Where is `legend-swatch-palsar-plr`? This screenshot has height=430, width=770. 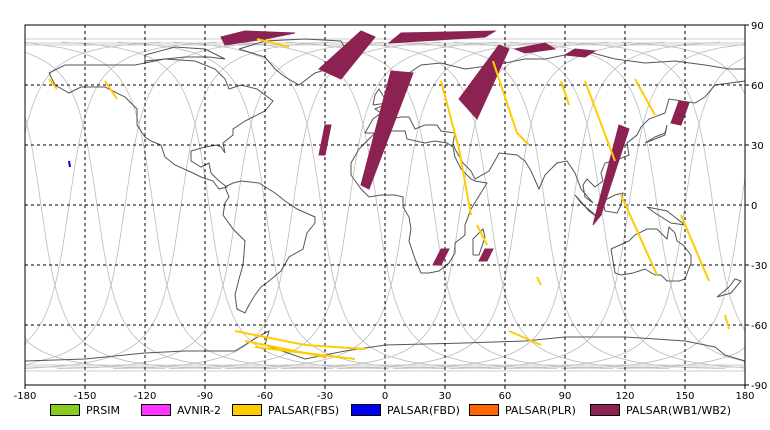 legend-swatch-palsar-plr is located at coordinates (484, 410).